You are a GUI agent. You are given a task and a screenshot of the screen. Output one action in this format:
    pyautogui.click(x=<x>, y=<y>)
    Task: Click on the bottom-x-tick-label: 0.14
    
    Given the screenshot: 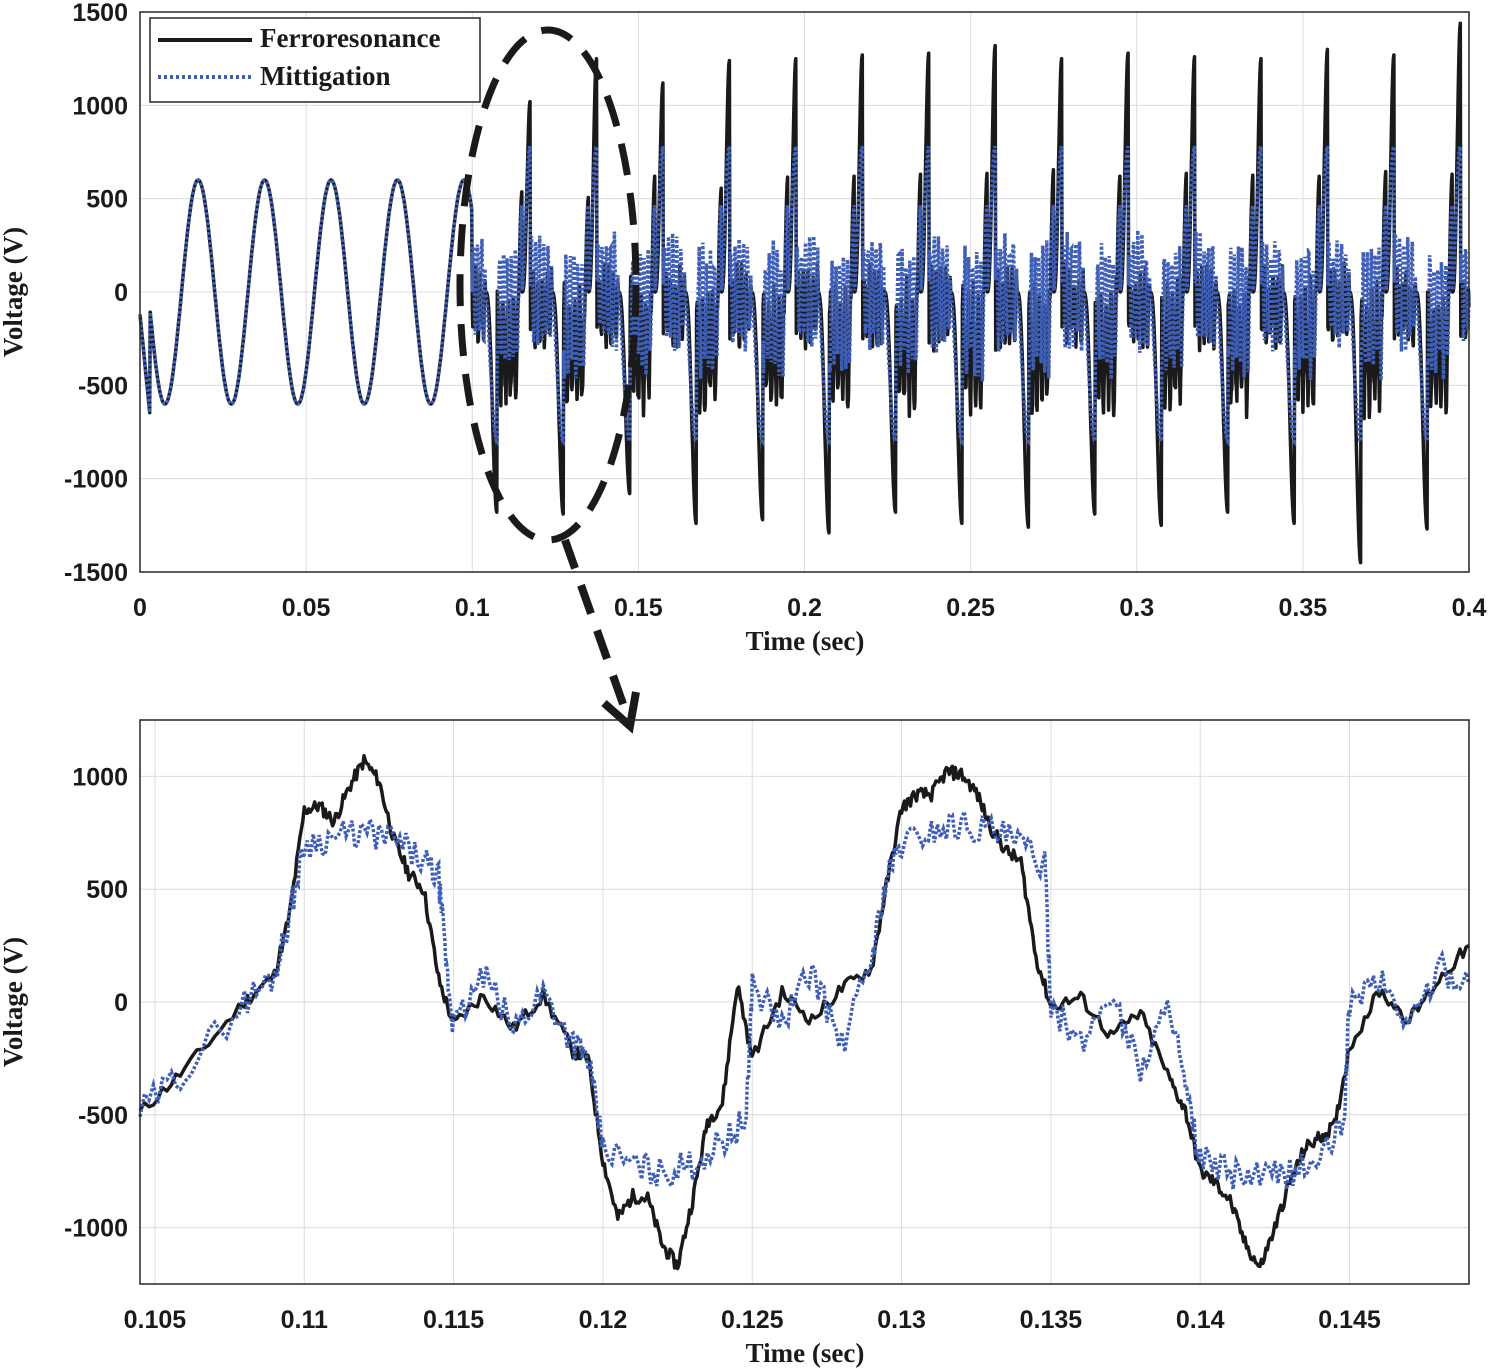 What is the action you would take?
    pyautogui.click(x=1200, y=1320)
    